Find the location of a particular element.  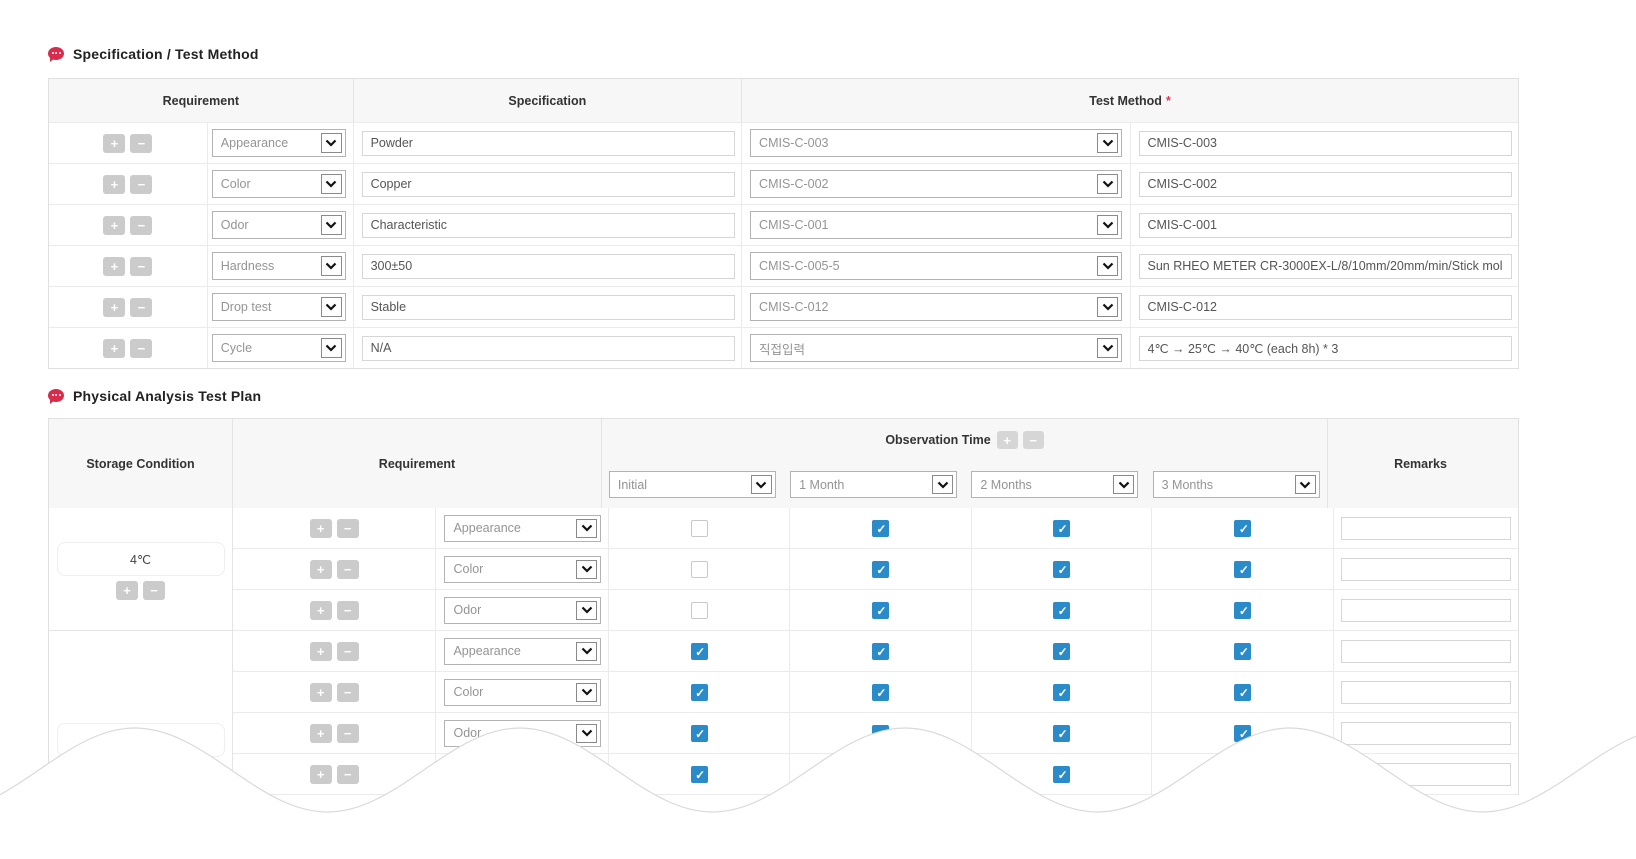

test-method-select: CMIS-C-012 is located at coordinates (936, 307).